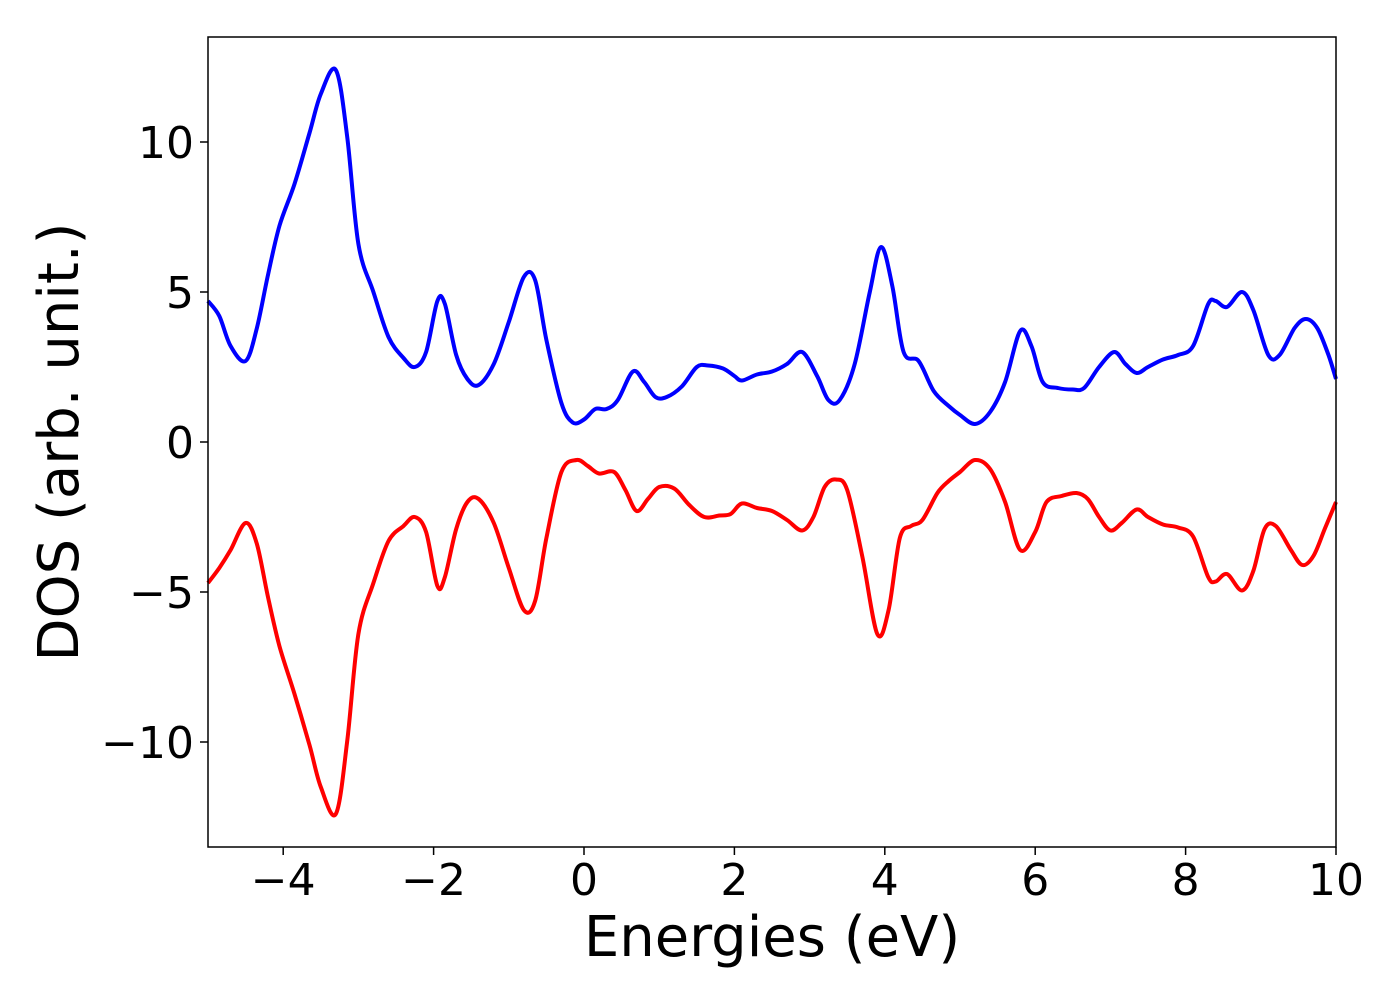 The image size is (1400, 1000). I want to click on y-tick-label: 0, so click(180, 443).